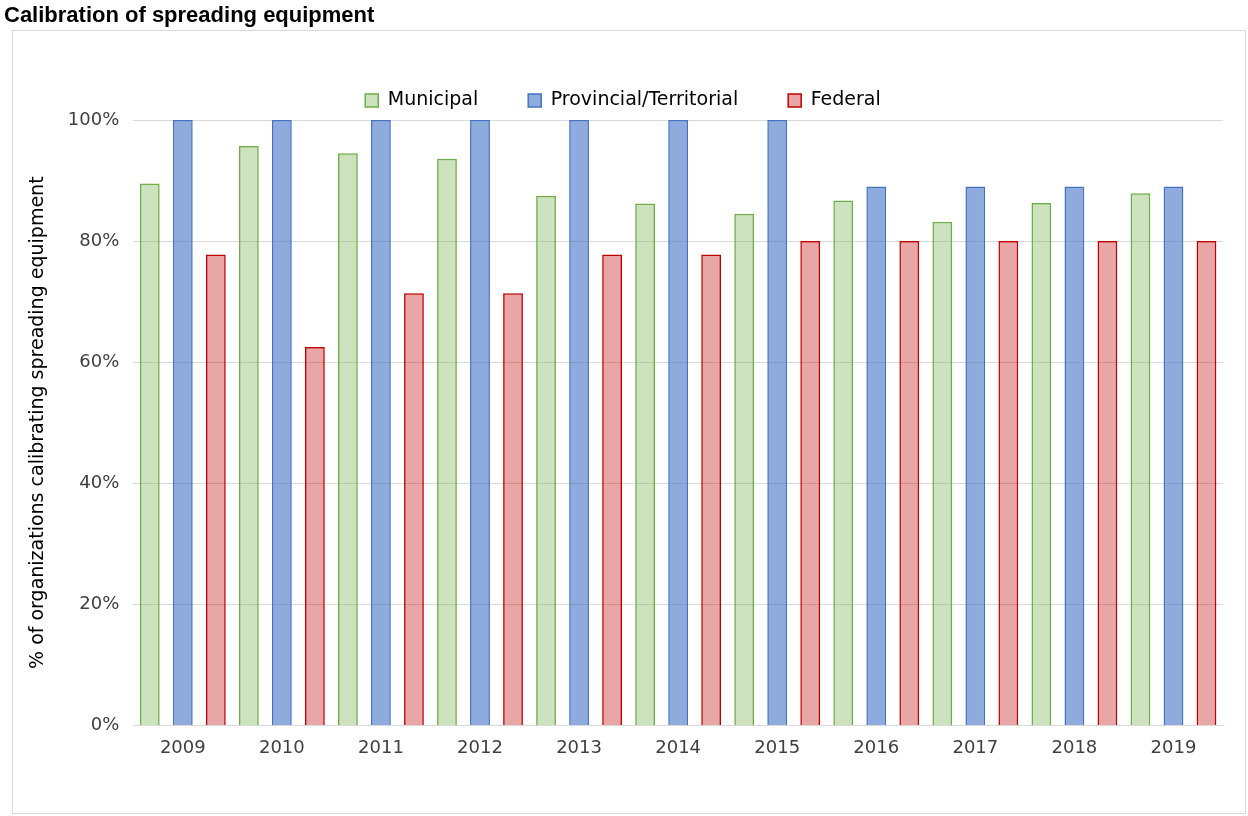  What do you see at coordinates (1074, 746) in the screenshot?
I see `x-tick-label: 2018` at bounding box center [1074, 746].